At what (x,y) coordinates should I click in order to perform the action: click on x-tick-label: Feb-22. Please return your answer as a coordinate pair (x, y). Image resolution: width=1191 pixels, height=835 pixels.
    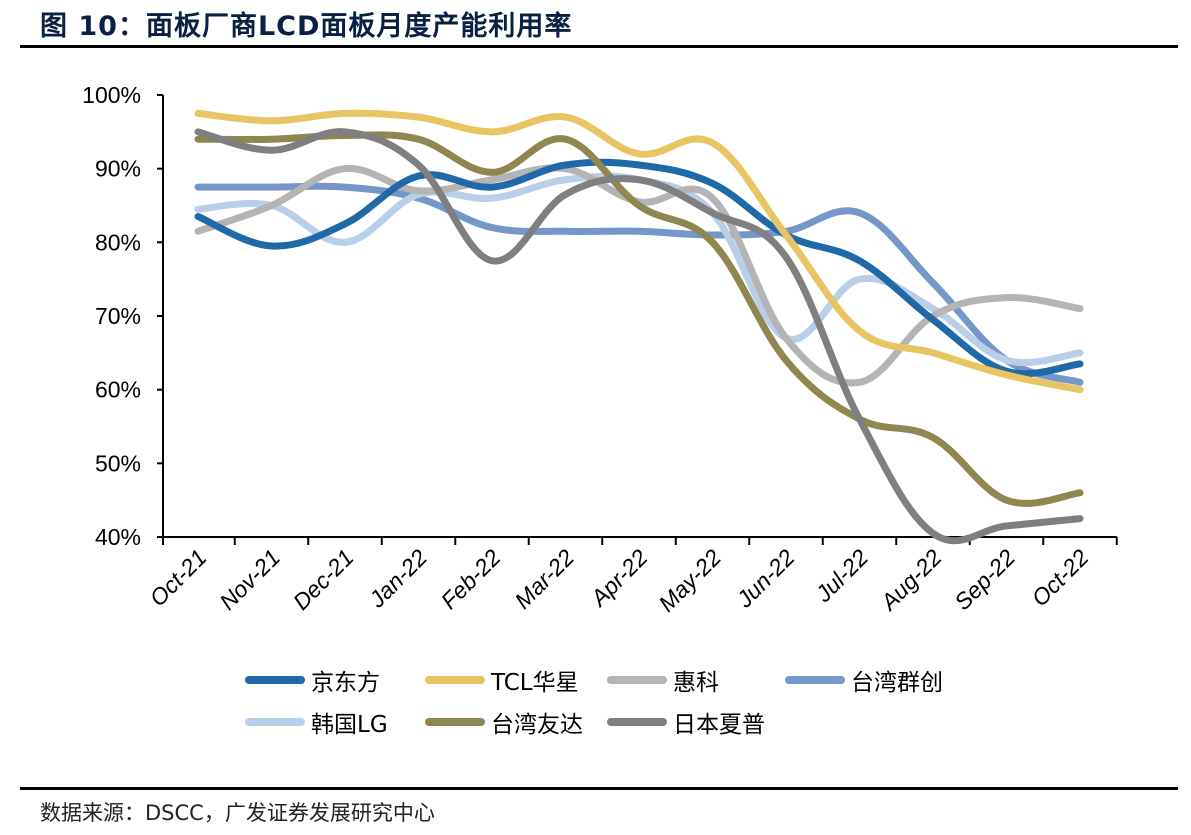
    Looking at the image, I should click on (471, 579).